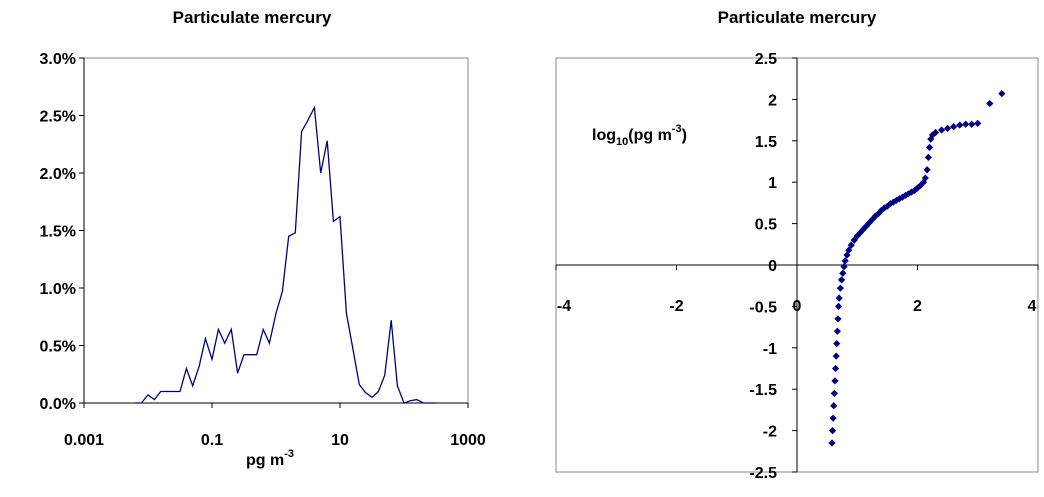 The height and width of the screenshot is (497, 1044). Describe the element at coordinates (468, 440) in the screenshot. I see `x-tick-label: 1000` at that location.